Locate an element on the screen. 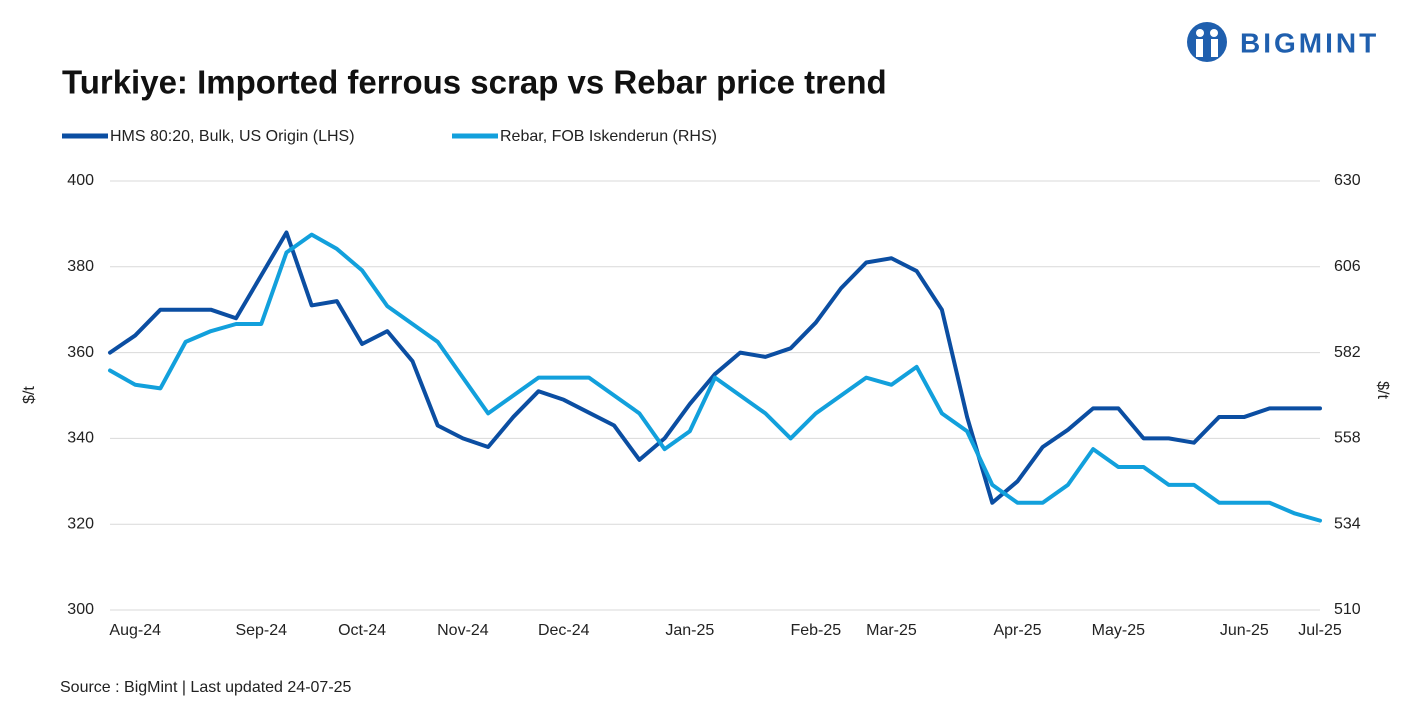 This screenshot has height=709, width=1417. logo-icon is located at coordinates (1207, 42).